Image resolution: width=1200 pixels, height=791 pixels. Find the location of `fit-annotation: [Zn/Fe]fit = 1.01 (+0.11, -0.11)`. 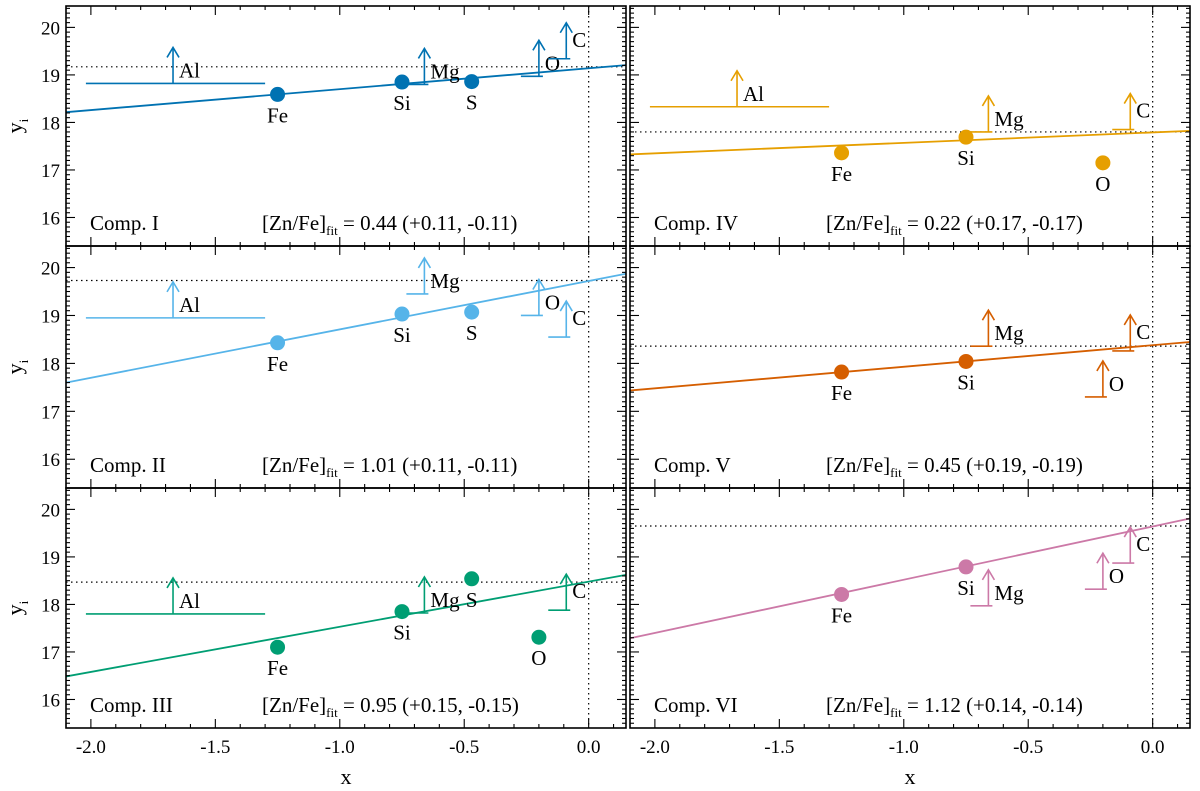

fit-annotation: [Zn/Fe]fit = 1.01 (+0.11, -0.11) is located at coordinates (389, 466).